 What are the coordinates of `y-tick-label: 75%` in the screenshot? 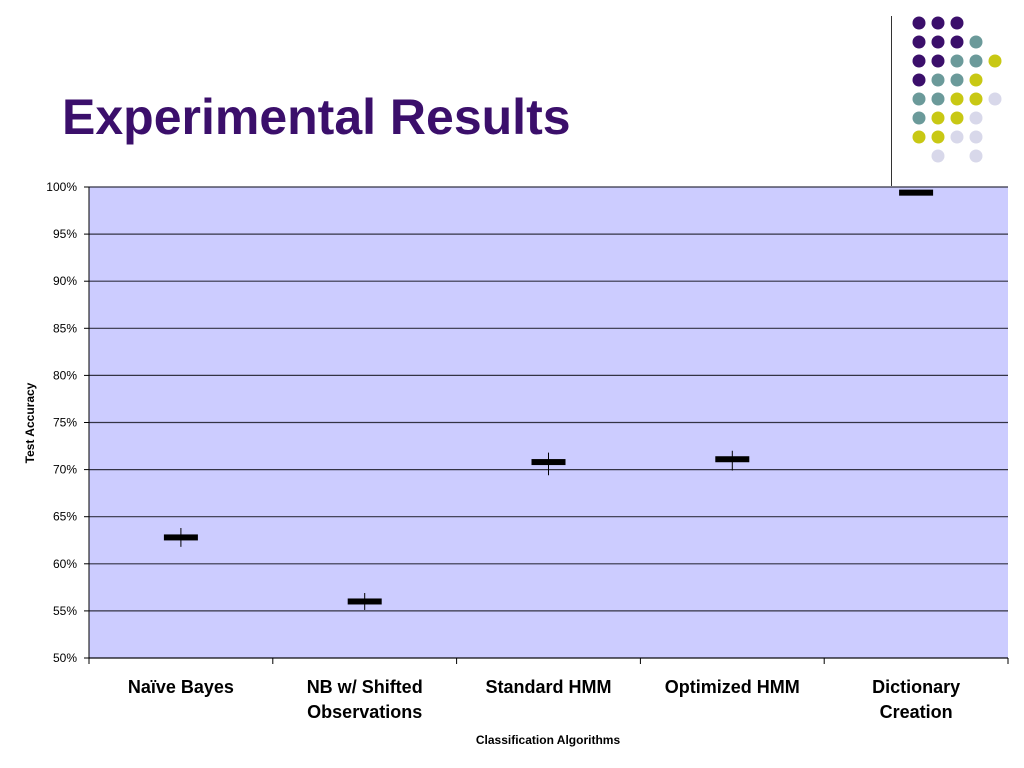 It's located at (65, 423).